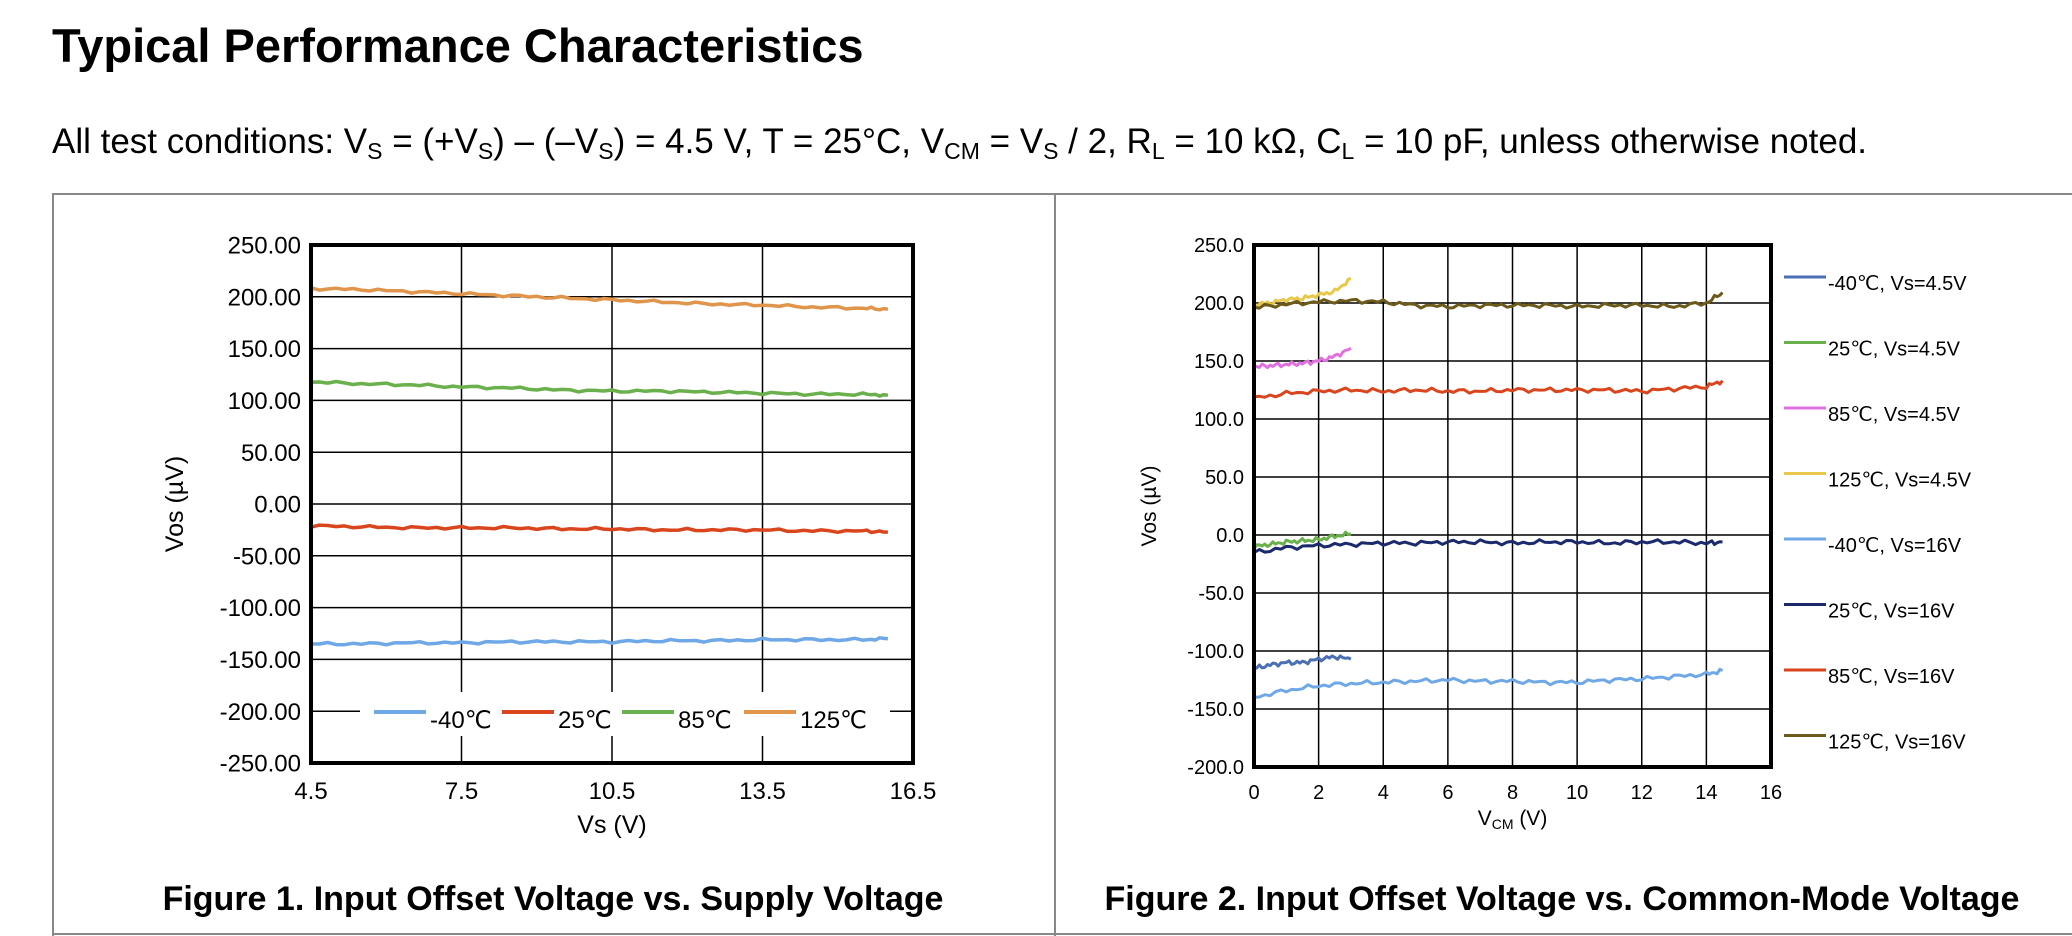 The image size is (2072, 936). I want to click on x-axis-label: VCM (V), so click(1513, 819).